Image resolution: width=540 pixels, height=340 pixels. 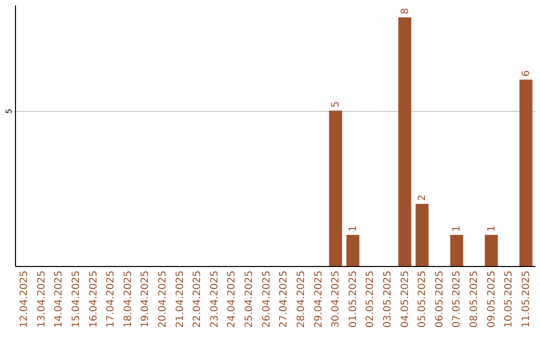 What do you see at coordinates (422, 197) in the screenshot?
I see `data-label: 2` at bounding box center [422, 197].